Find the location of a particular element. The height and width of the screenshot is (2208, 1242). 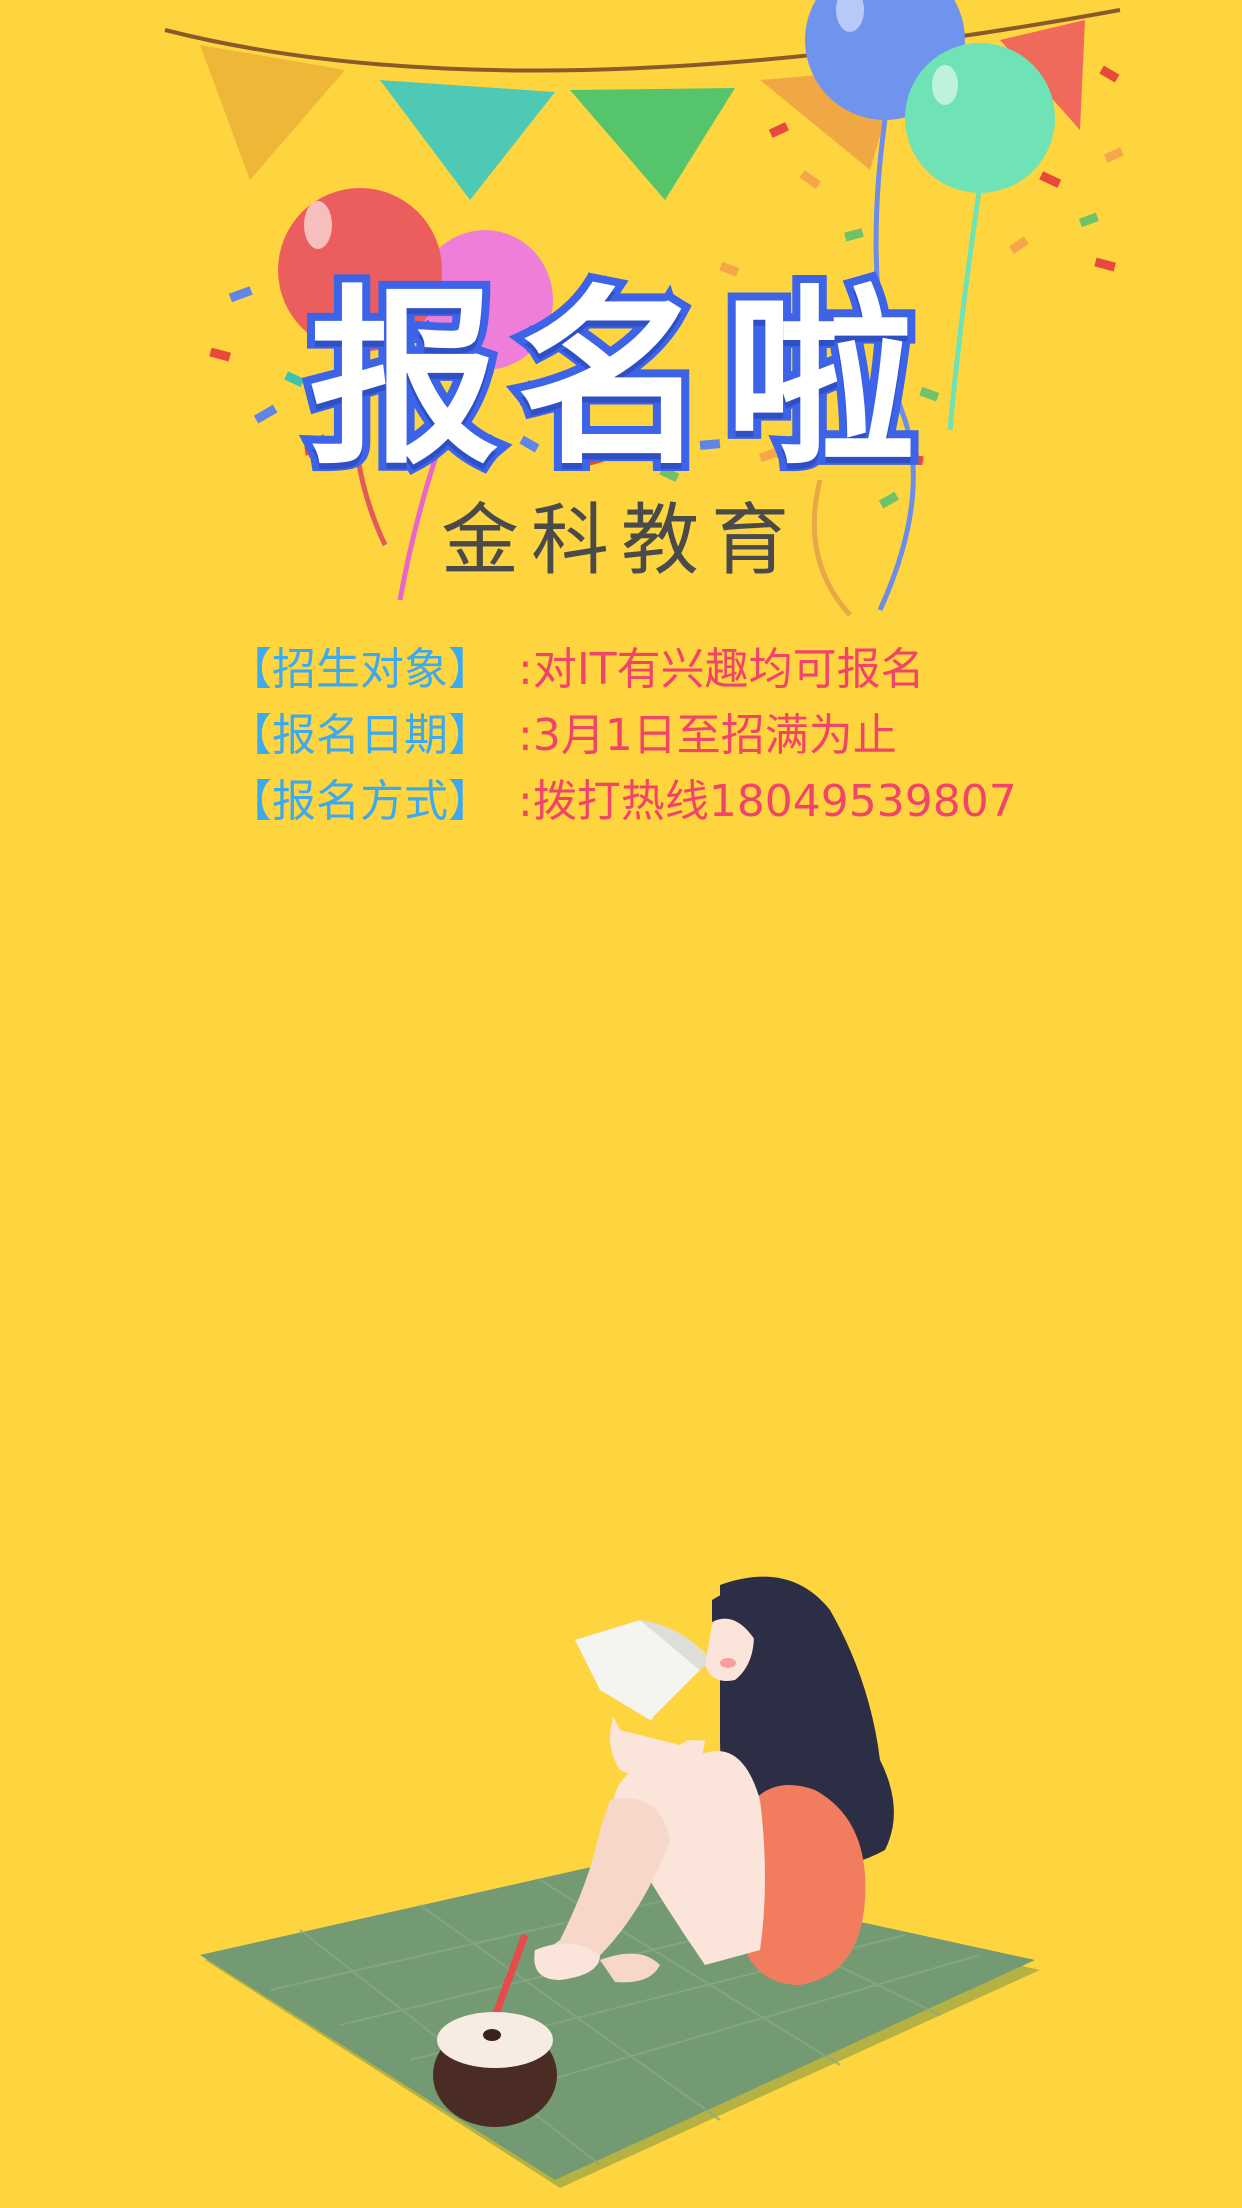

info-row-date: 【报名日期】 :3月1日至招满为止 is located at coordinates (678, 731).